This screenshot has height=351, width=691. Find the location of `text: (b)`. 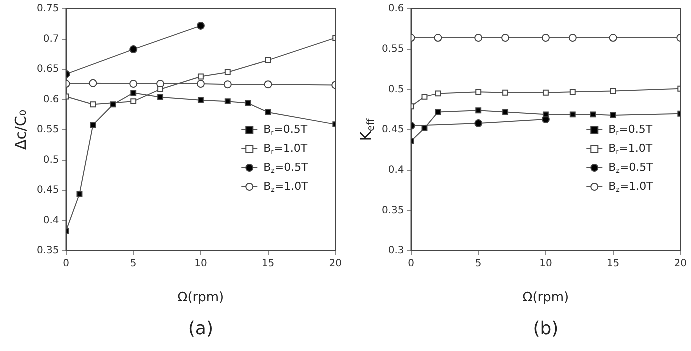

text: (b) is located at coordinates (546, 329).